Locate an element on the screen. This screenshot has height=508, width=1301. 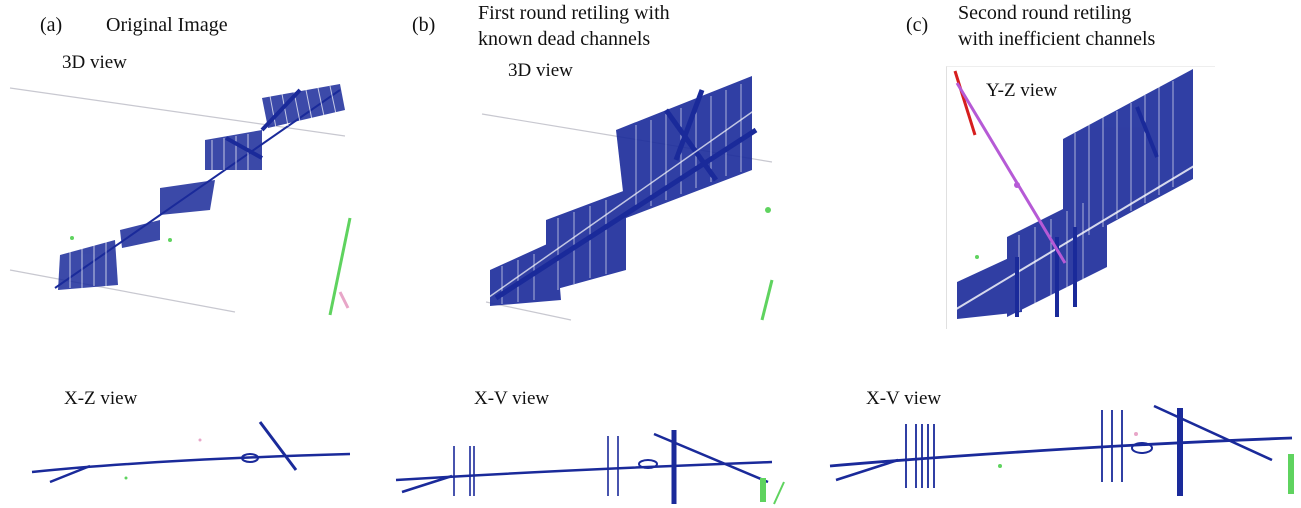
panel-a-3d-image is located at coordinates (180, 200).